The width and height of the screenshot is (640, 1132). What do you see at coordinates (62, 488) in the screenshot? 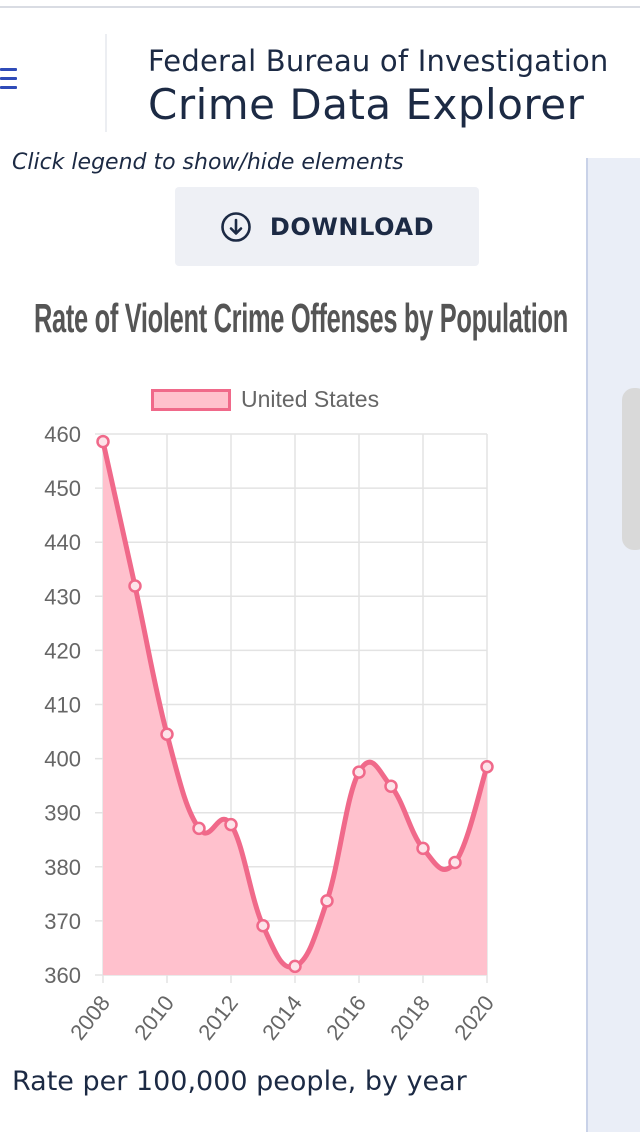
I see `y-tick-label: 450` at bounding box center [62, 488].